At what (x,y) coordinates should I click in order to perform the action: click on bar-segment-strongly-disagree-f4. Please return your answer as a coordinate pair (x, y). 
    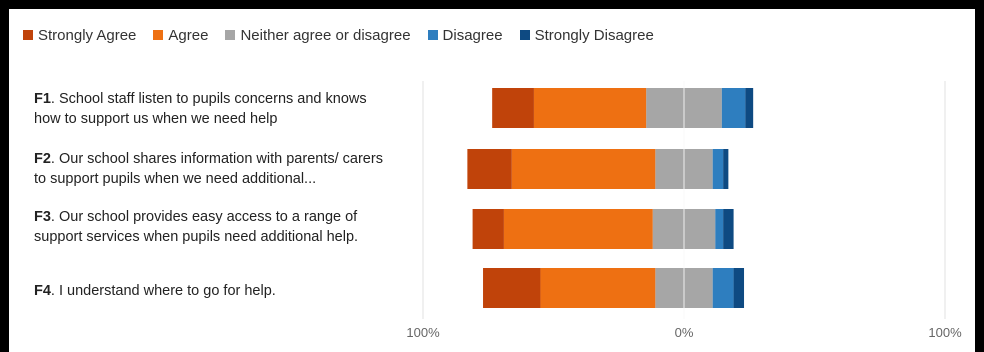
    Looking at the image, I should click on (739, 288).